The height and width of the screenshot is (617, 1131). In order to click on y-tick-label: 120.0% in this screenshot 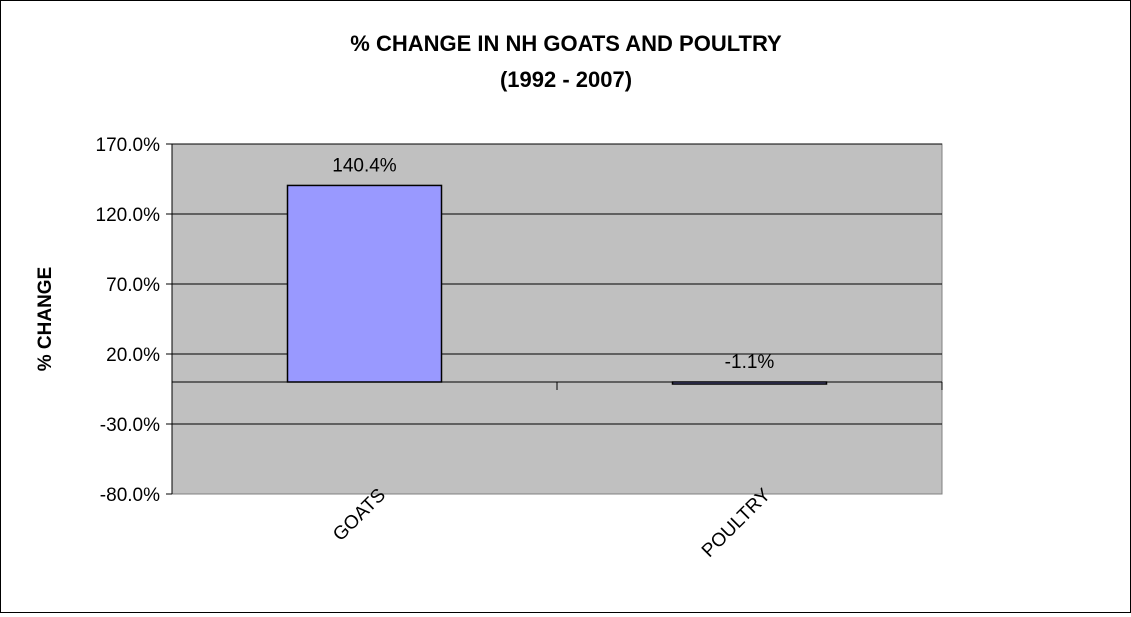, I will do `click(128, 215)`.